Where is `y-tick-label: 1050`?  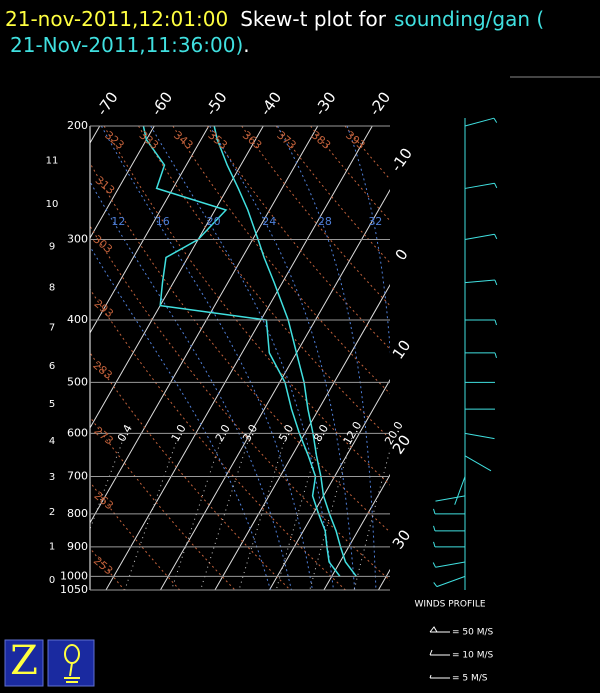
y-tick-label: 1050 is located at coordinates (74, 589).